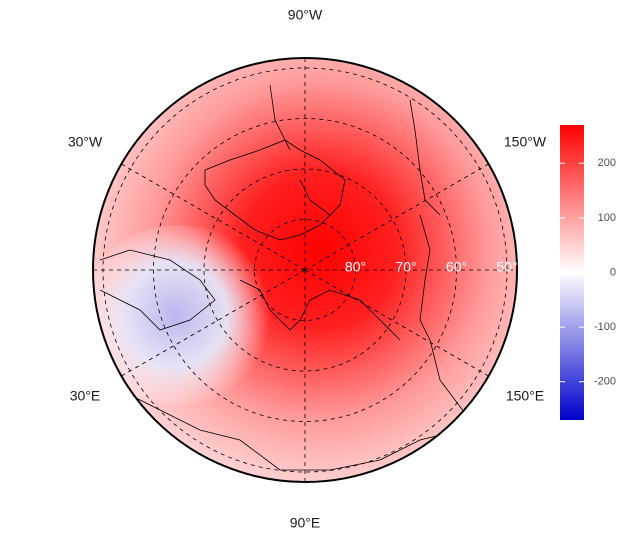  Describe the element at coordinates (605, 382) in the screenshot. I see `colorbar-tick-label: -200` at that location.